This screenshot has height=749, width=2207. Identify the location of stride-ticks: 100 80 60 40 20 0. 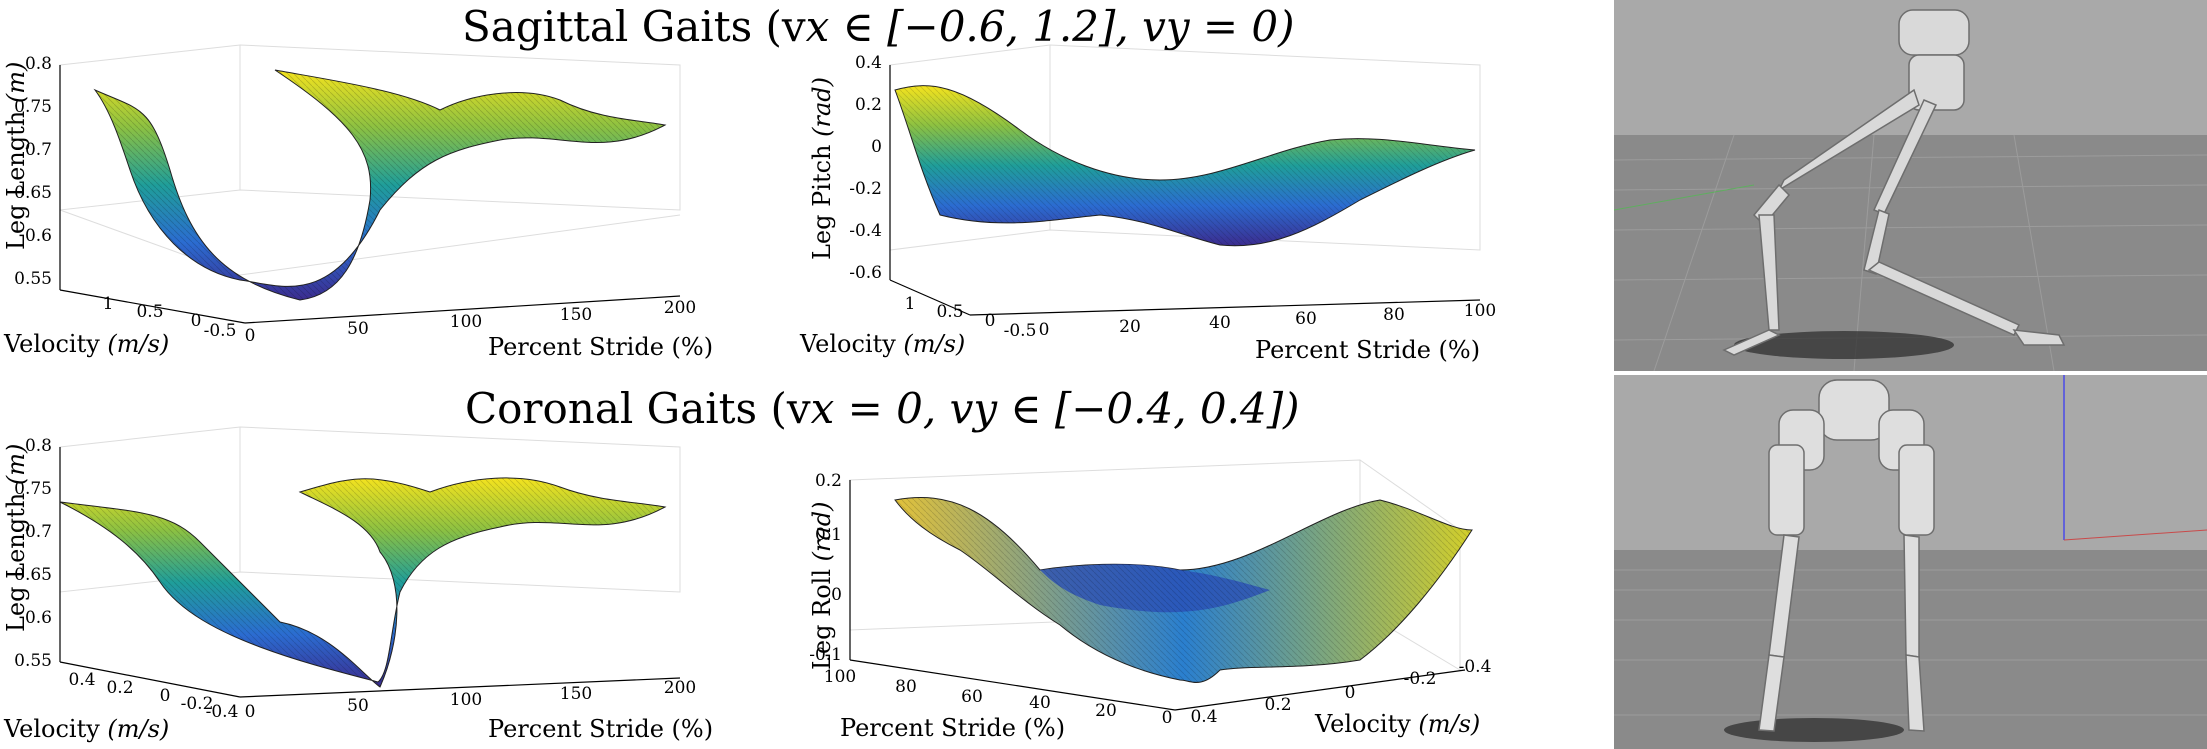
(998, 697).